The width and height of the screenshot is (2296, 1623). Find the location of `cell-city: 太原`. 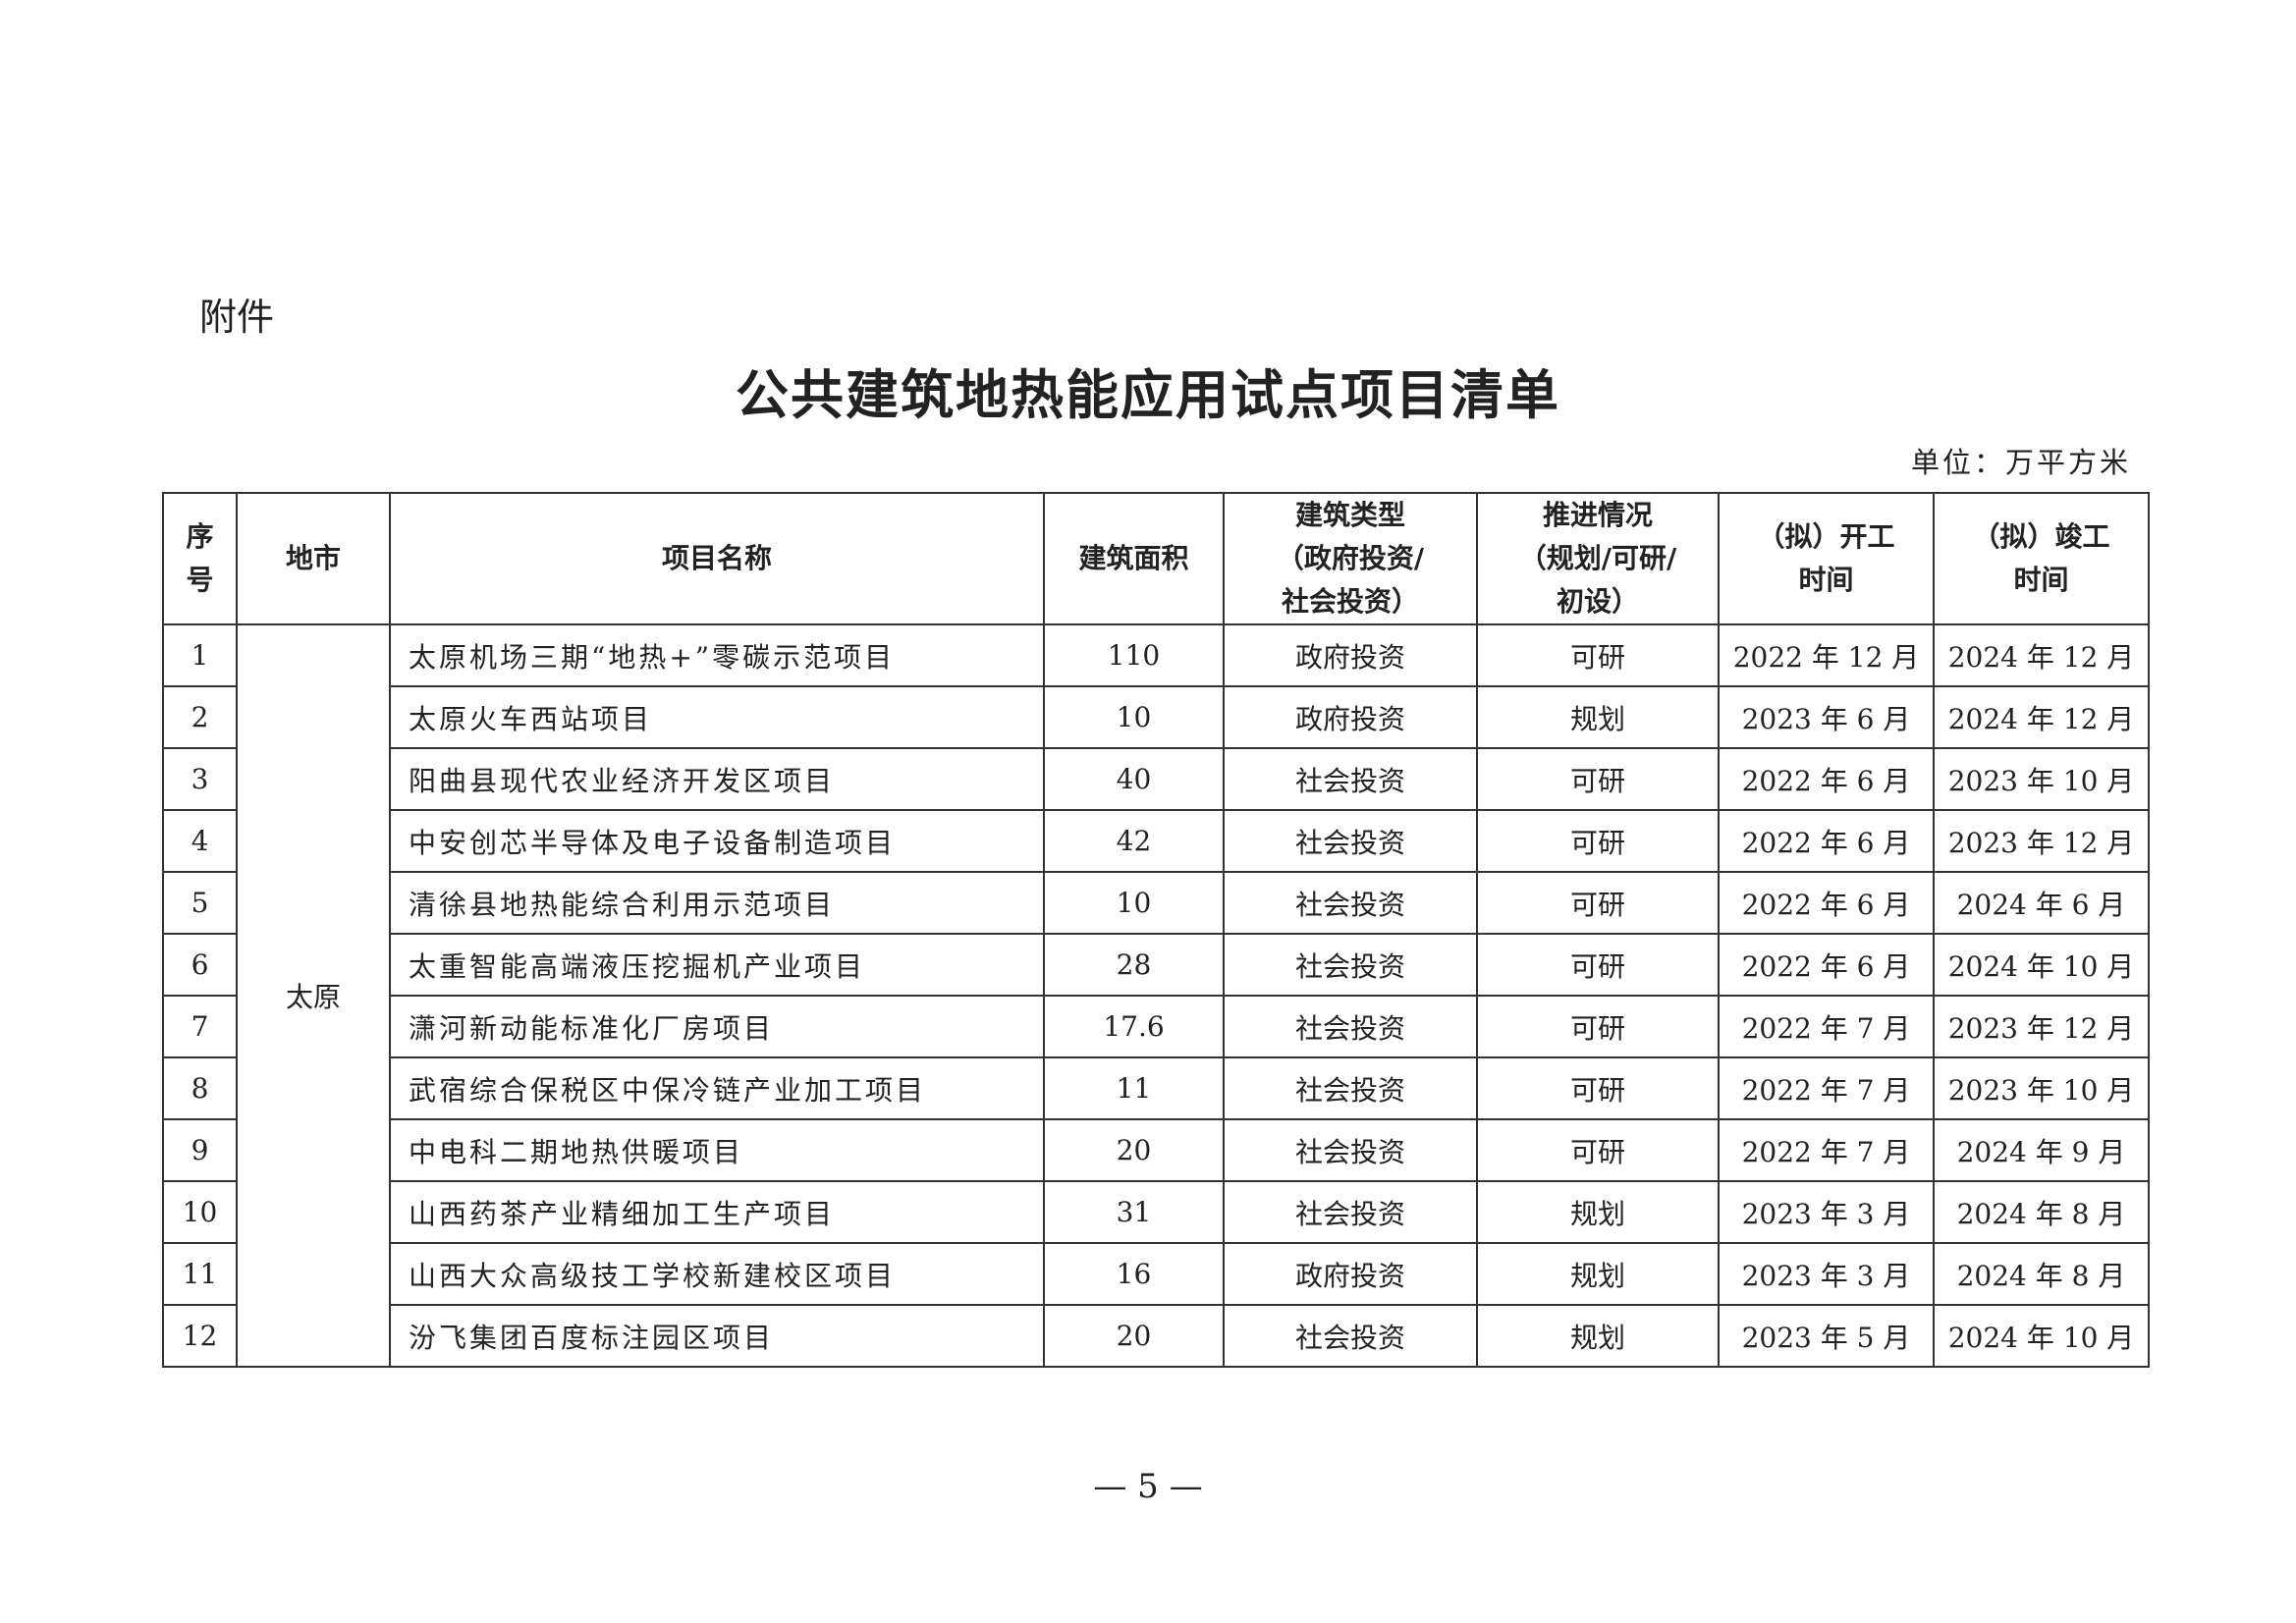

cell-city: 太原 is located at coordinates (313, 995).